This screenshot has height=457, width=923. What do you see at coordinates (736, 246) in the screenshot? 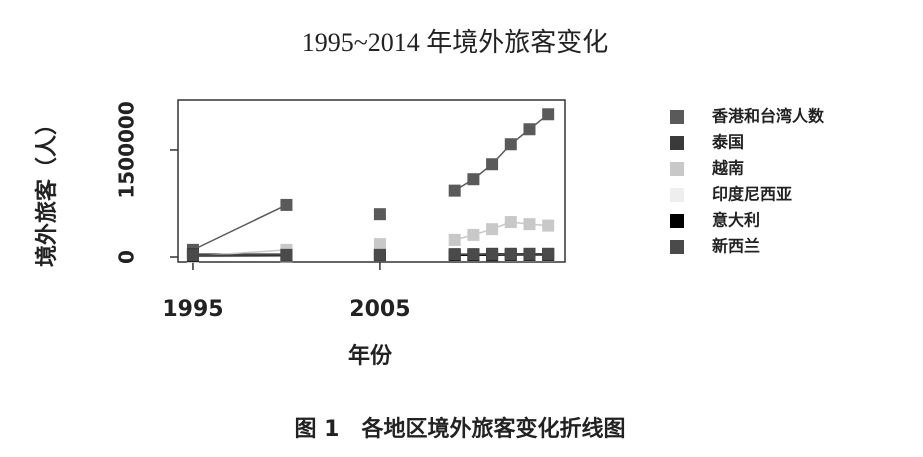
I see `legend-label: 新西兰` at bounding box center [736, 246].